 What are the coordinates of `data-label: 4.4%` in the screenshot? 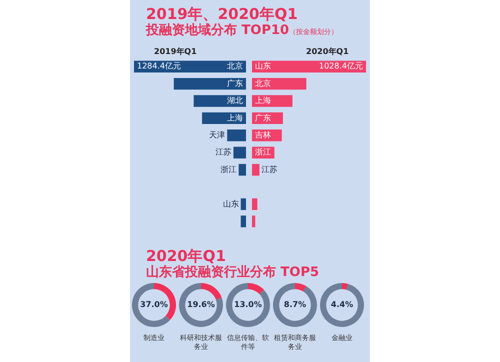 It's located at (342, 305).